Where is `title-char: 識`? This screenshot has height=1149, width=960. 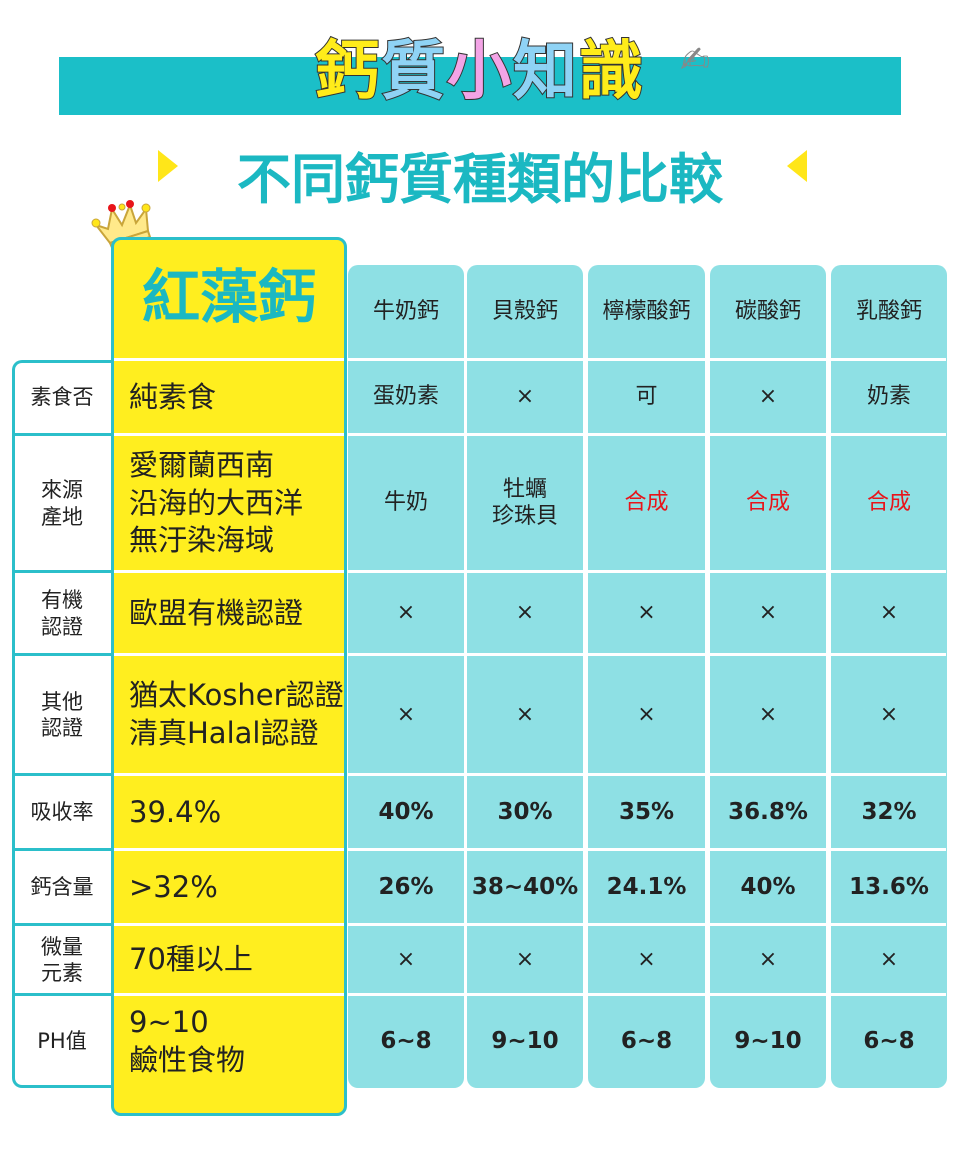
title-char: 識 is located at coordinates (611, 72).